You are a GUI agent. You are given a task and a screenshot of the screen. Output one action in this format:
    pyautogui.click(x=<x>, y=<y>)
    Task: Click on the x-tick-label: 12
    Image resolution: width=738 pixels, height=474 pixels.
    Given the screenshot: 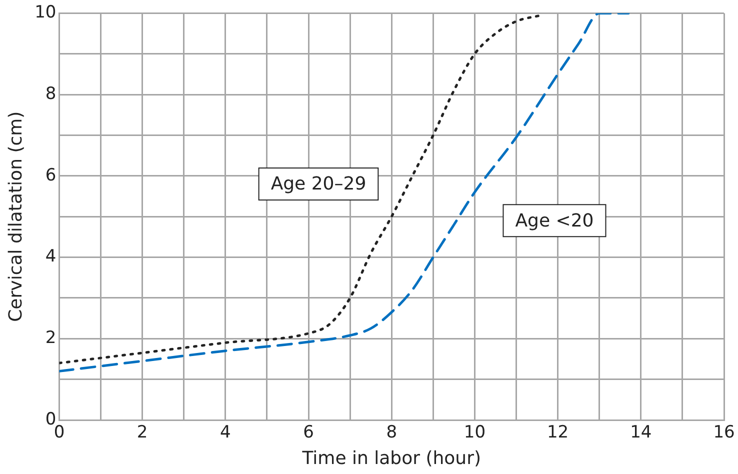 What is the action you would take?
    pyautogui.click(x=557, y=432)
    